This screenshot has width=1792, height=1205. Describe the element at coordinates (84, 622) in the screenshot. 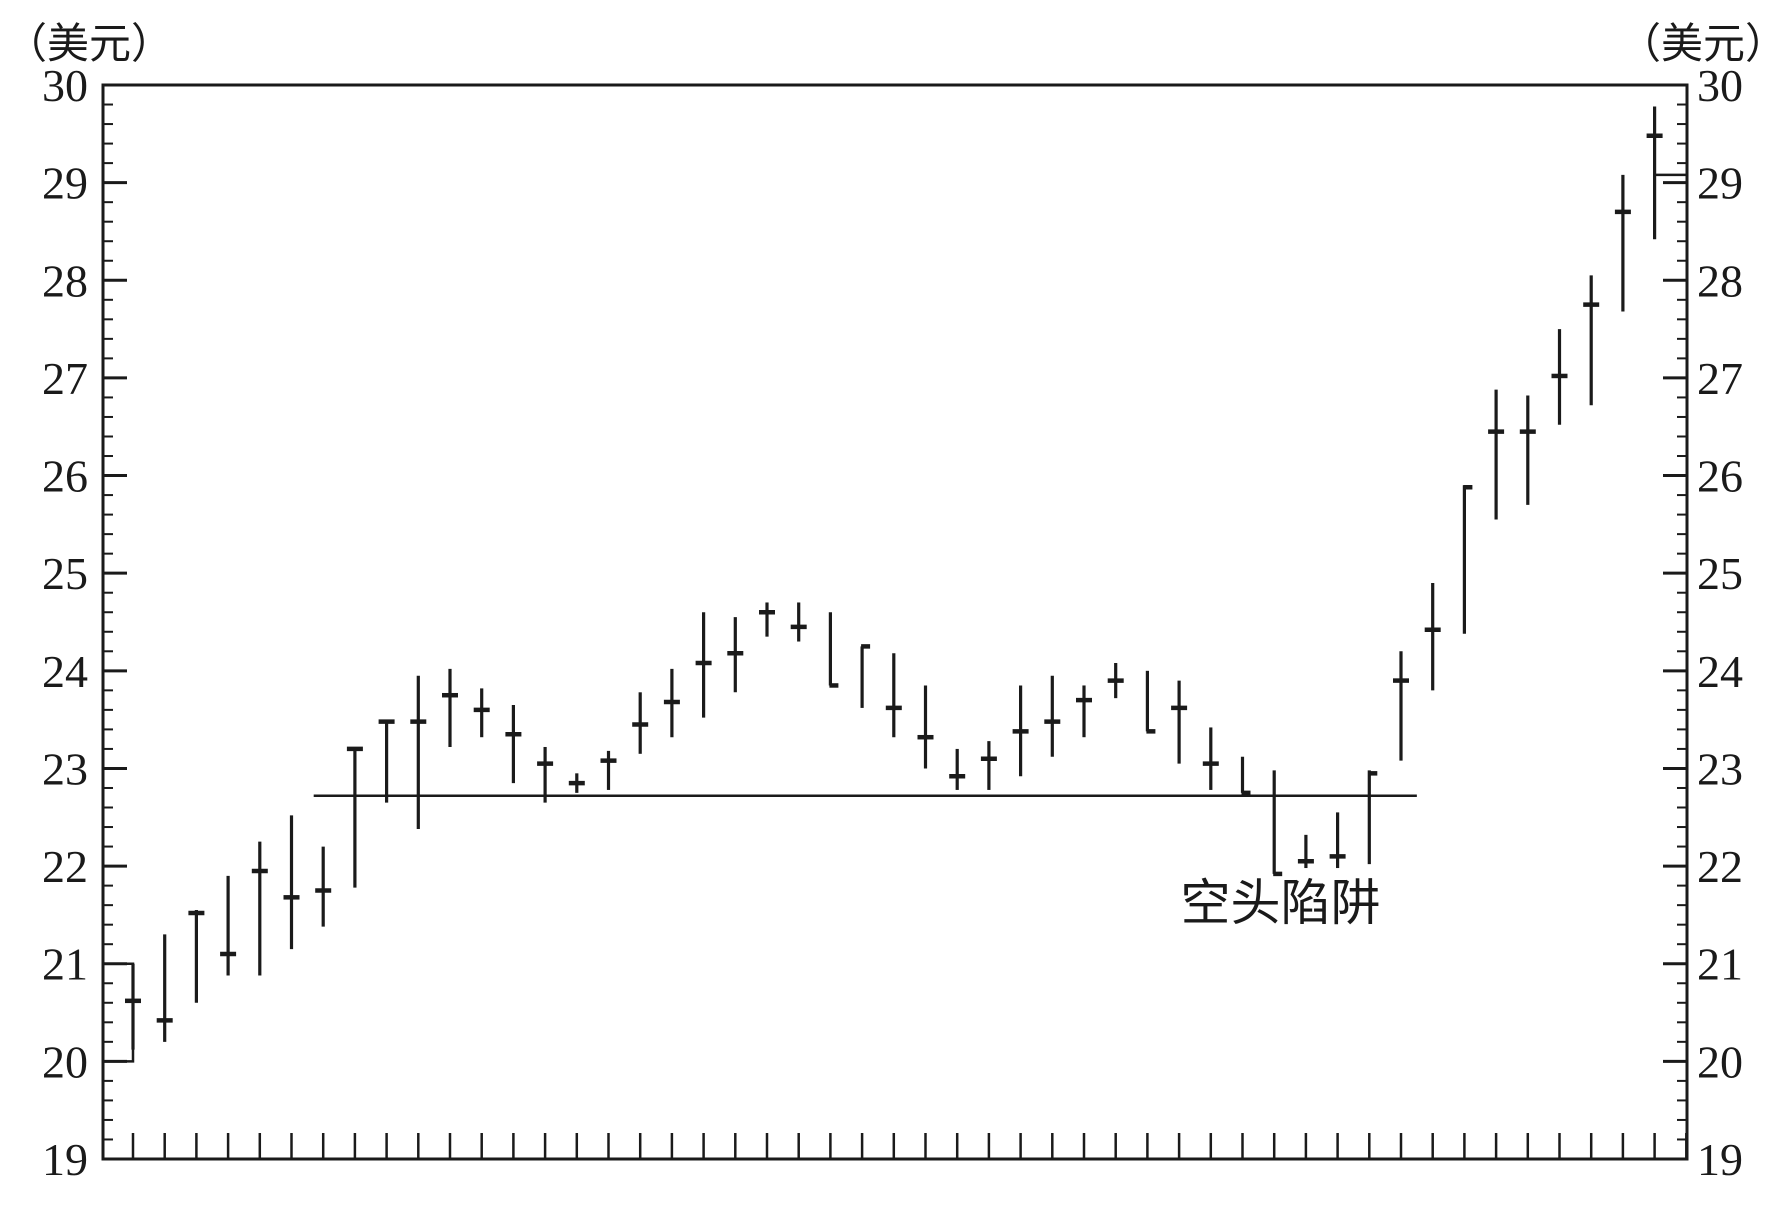

I see `y-axis-left: 19 20 21 22 23 24 25 26 27 28 29 30` at that location.